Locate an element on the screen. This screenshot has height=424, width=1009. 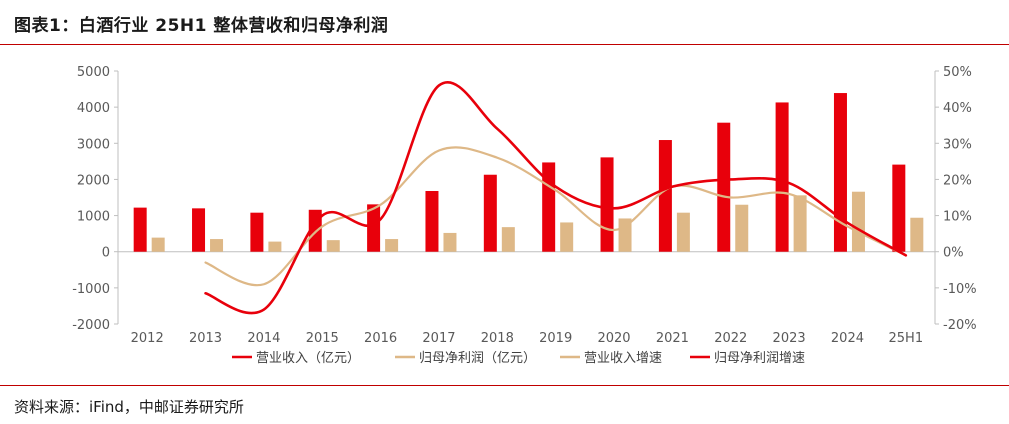
x-tick-label: 2017 is located at coordinates (438, 338).